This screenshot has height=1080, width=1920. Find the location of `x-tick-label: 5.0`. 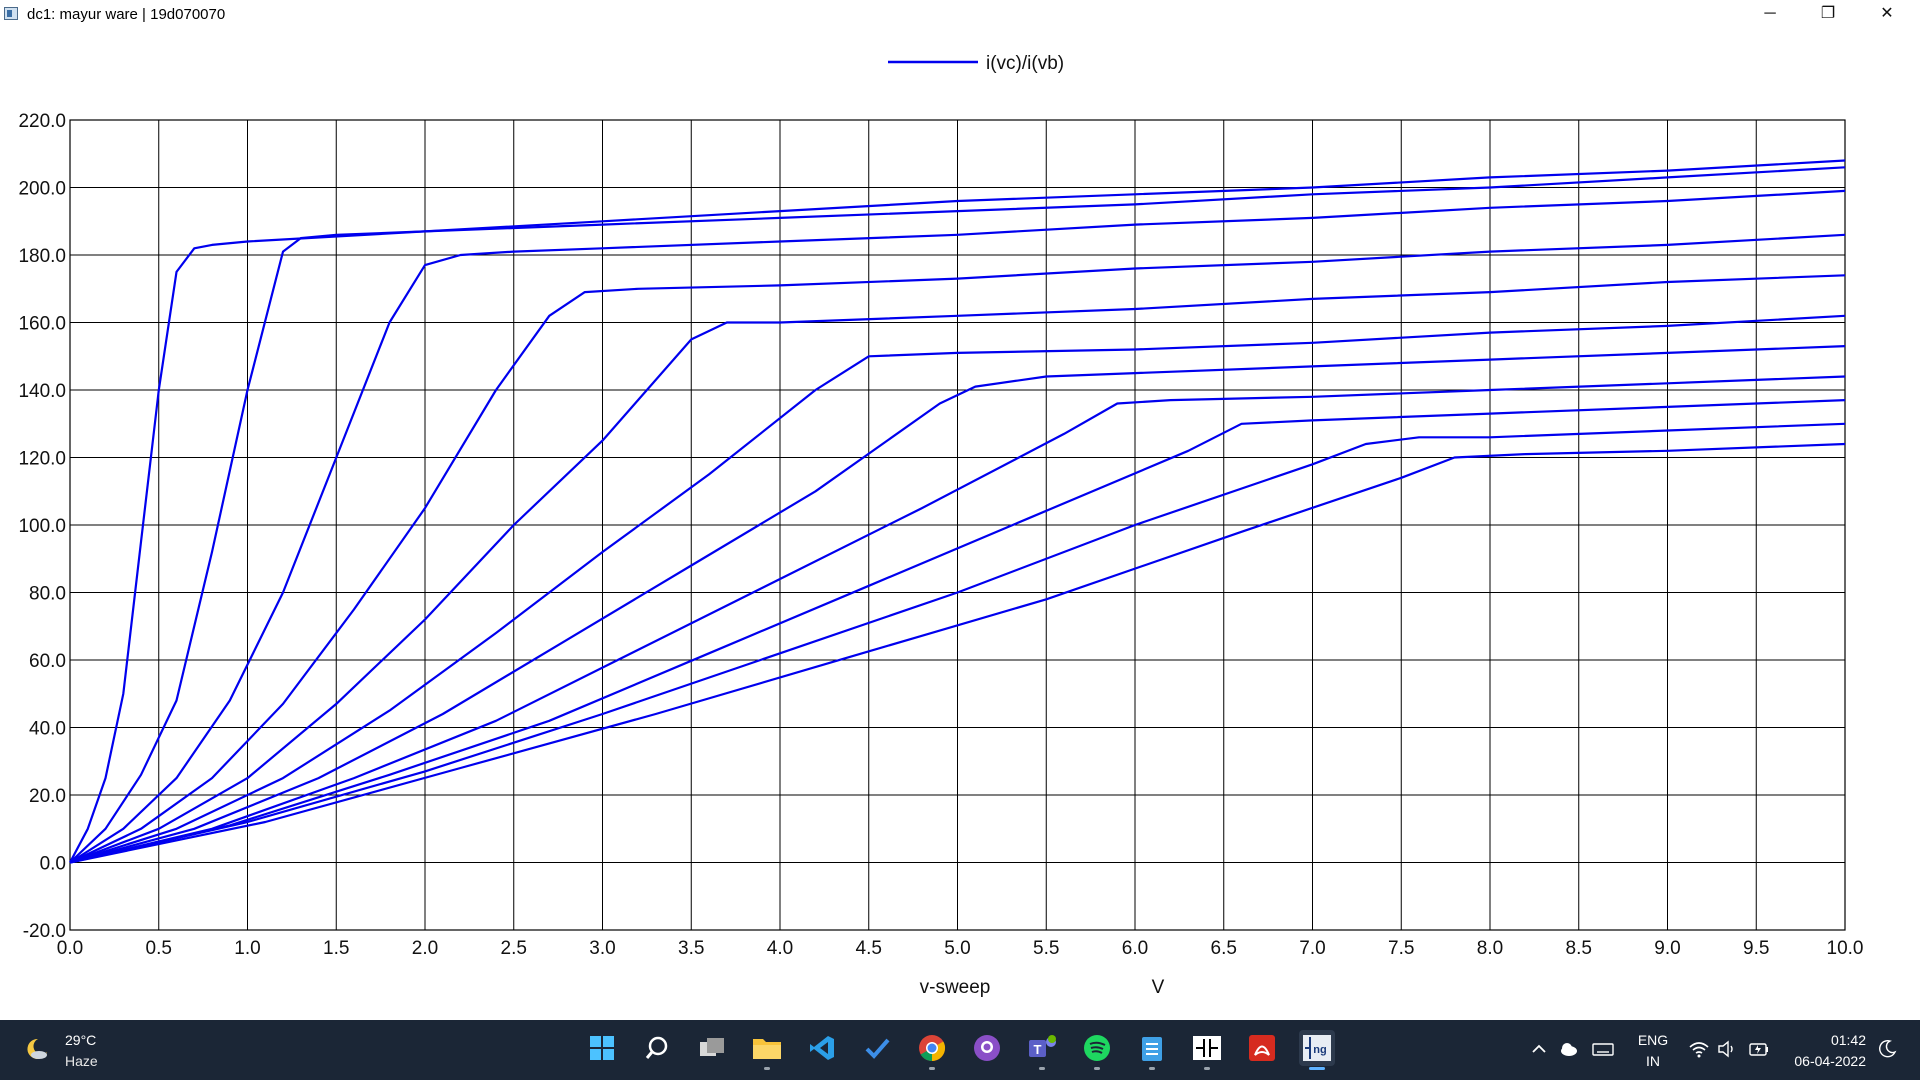

x-tick-label: 5.0 is located at coordinates (957, 948).